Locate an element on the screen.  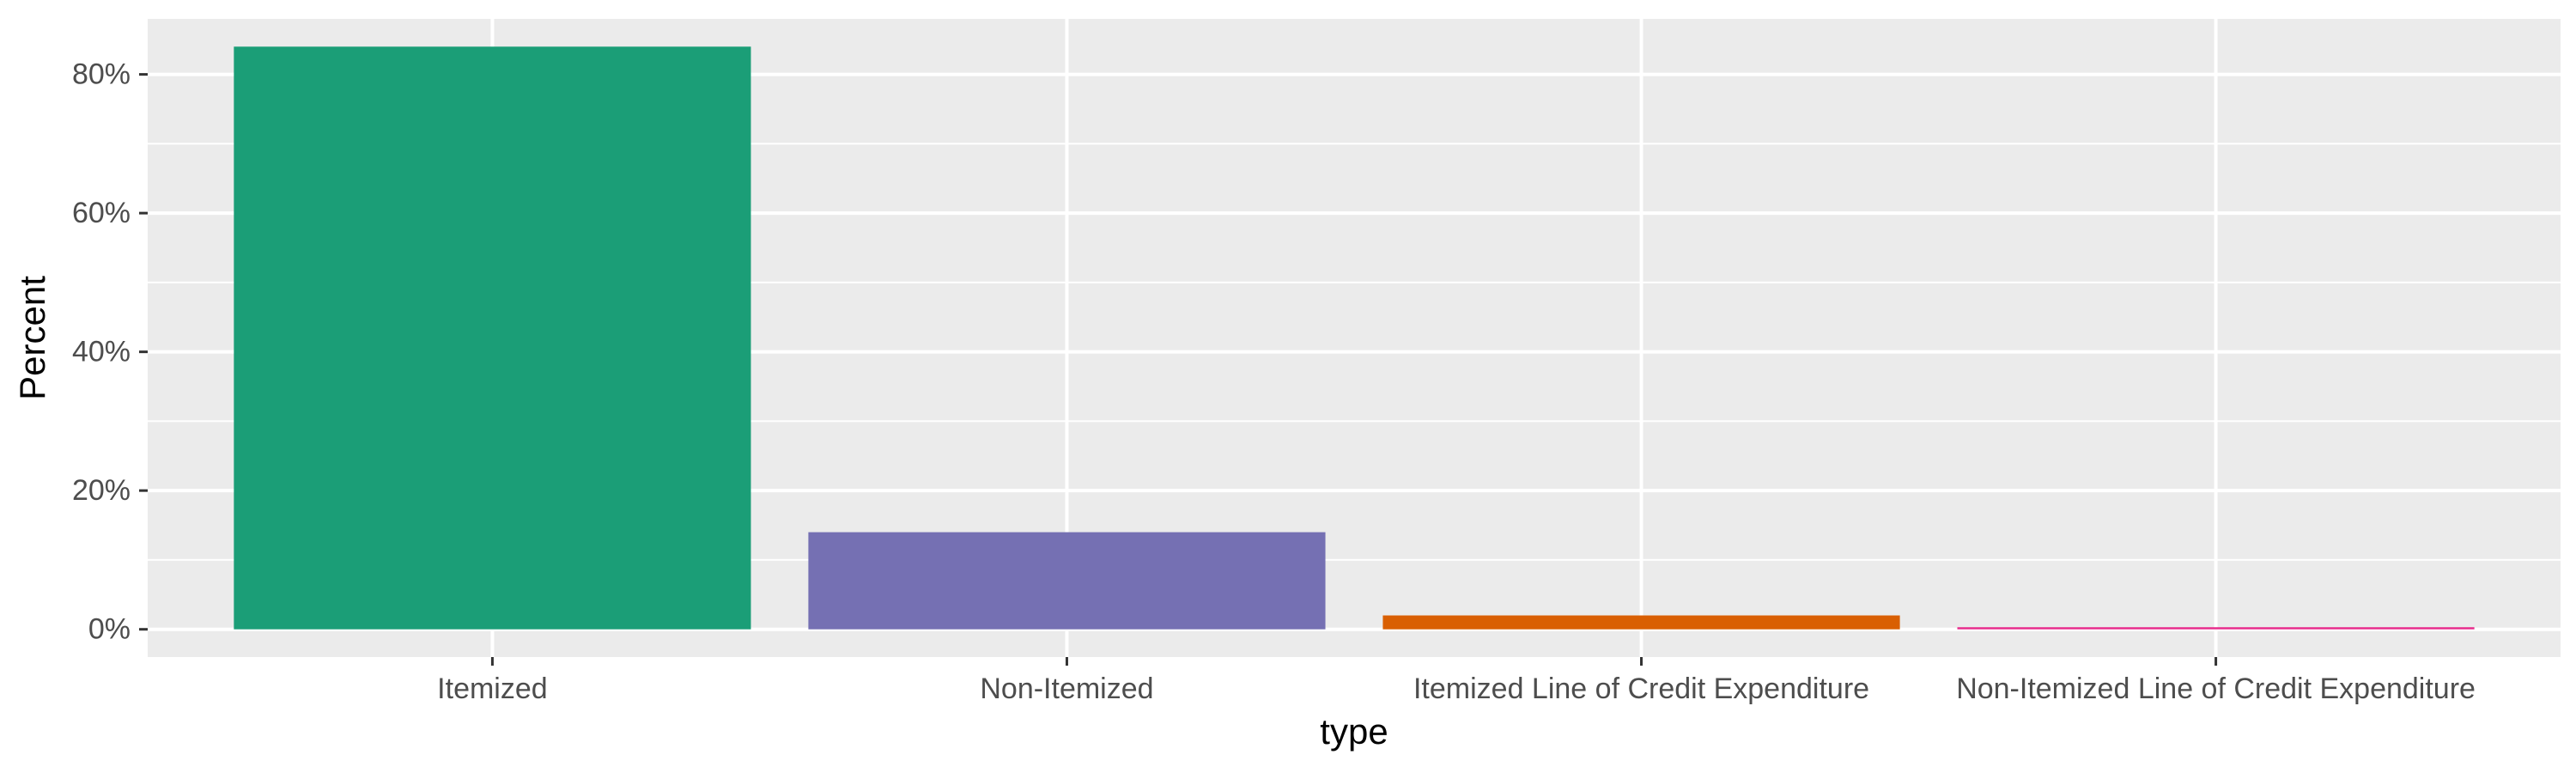
x-tick-label: Non-Itemized is located at coordinates (1067, 689).